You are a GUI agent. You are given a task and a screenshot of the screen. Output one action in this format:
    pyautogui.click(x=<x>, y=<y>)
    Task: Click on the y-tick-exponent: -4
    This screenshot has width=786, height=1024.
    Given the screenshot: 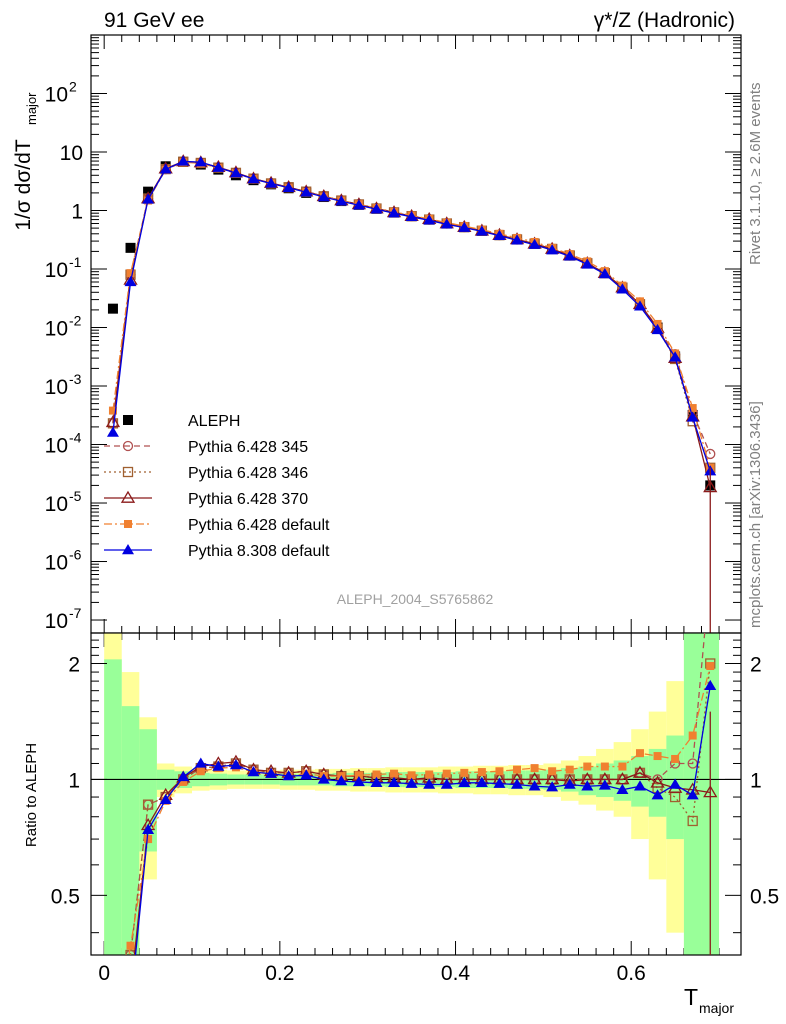 What is the action you would take?
    pyautogui.click(x=75, y=438)
    